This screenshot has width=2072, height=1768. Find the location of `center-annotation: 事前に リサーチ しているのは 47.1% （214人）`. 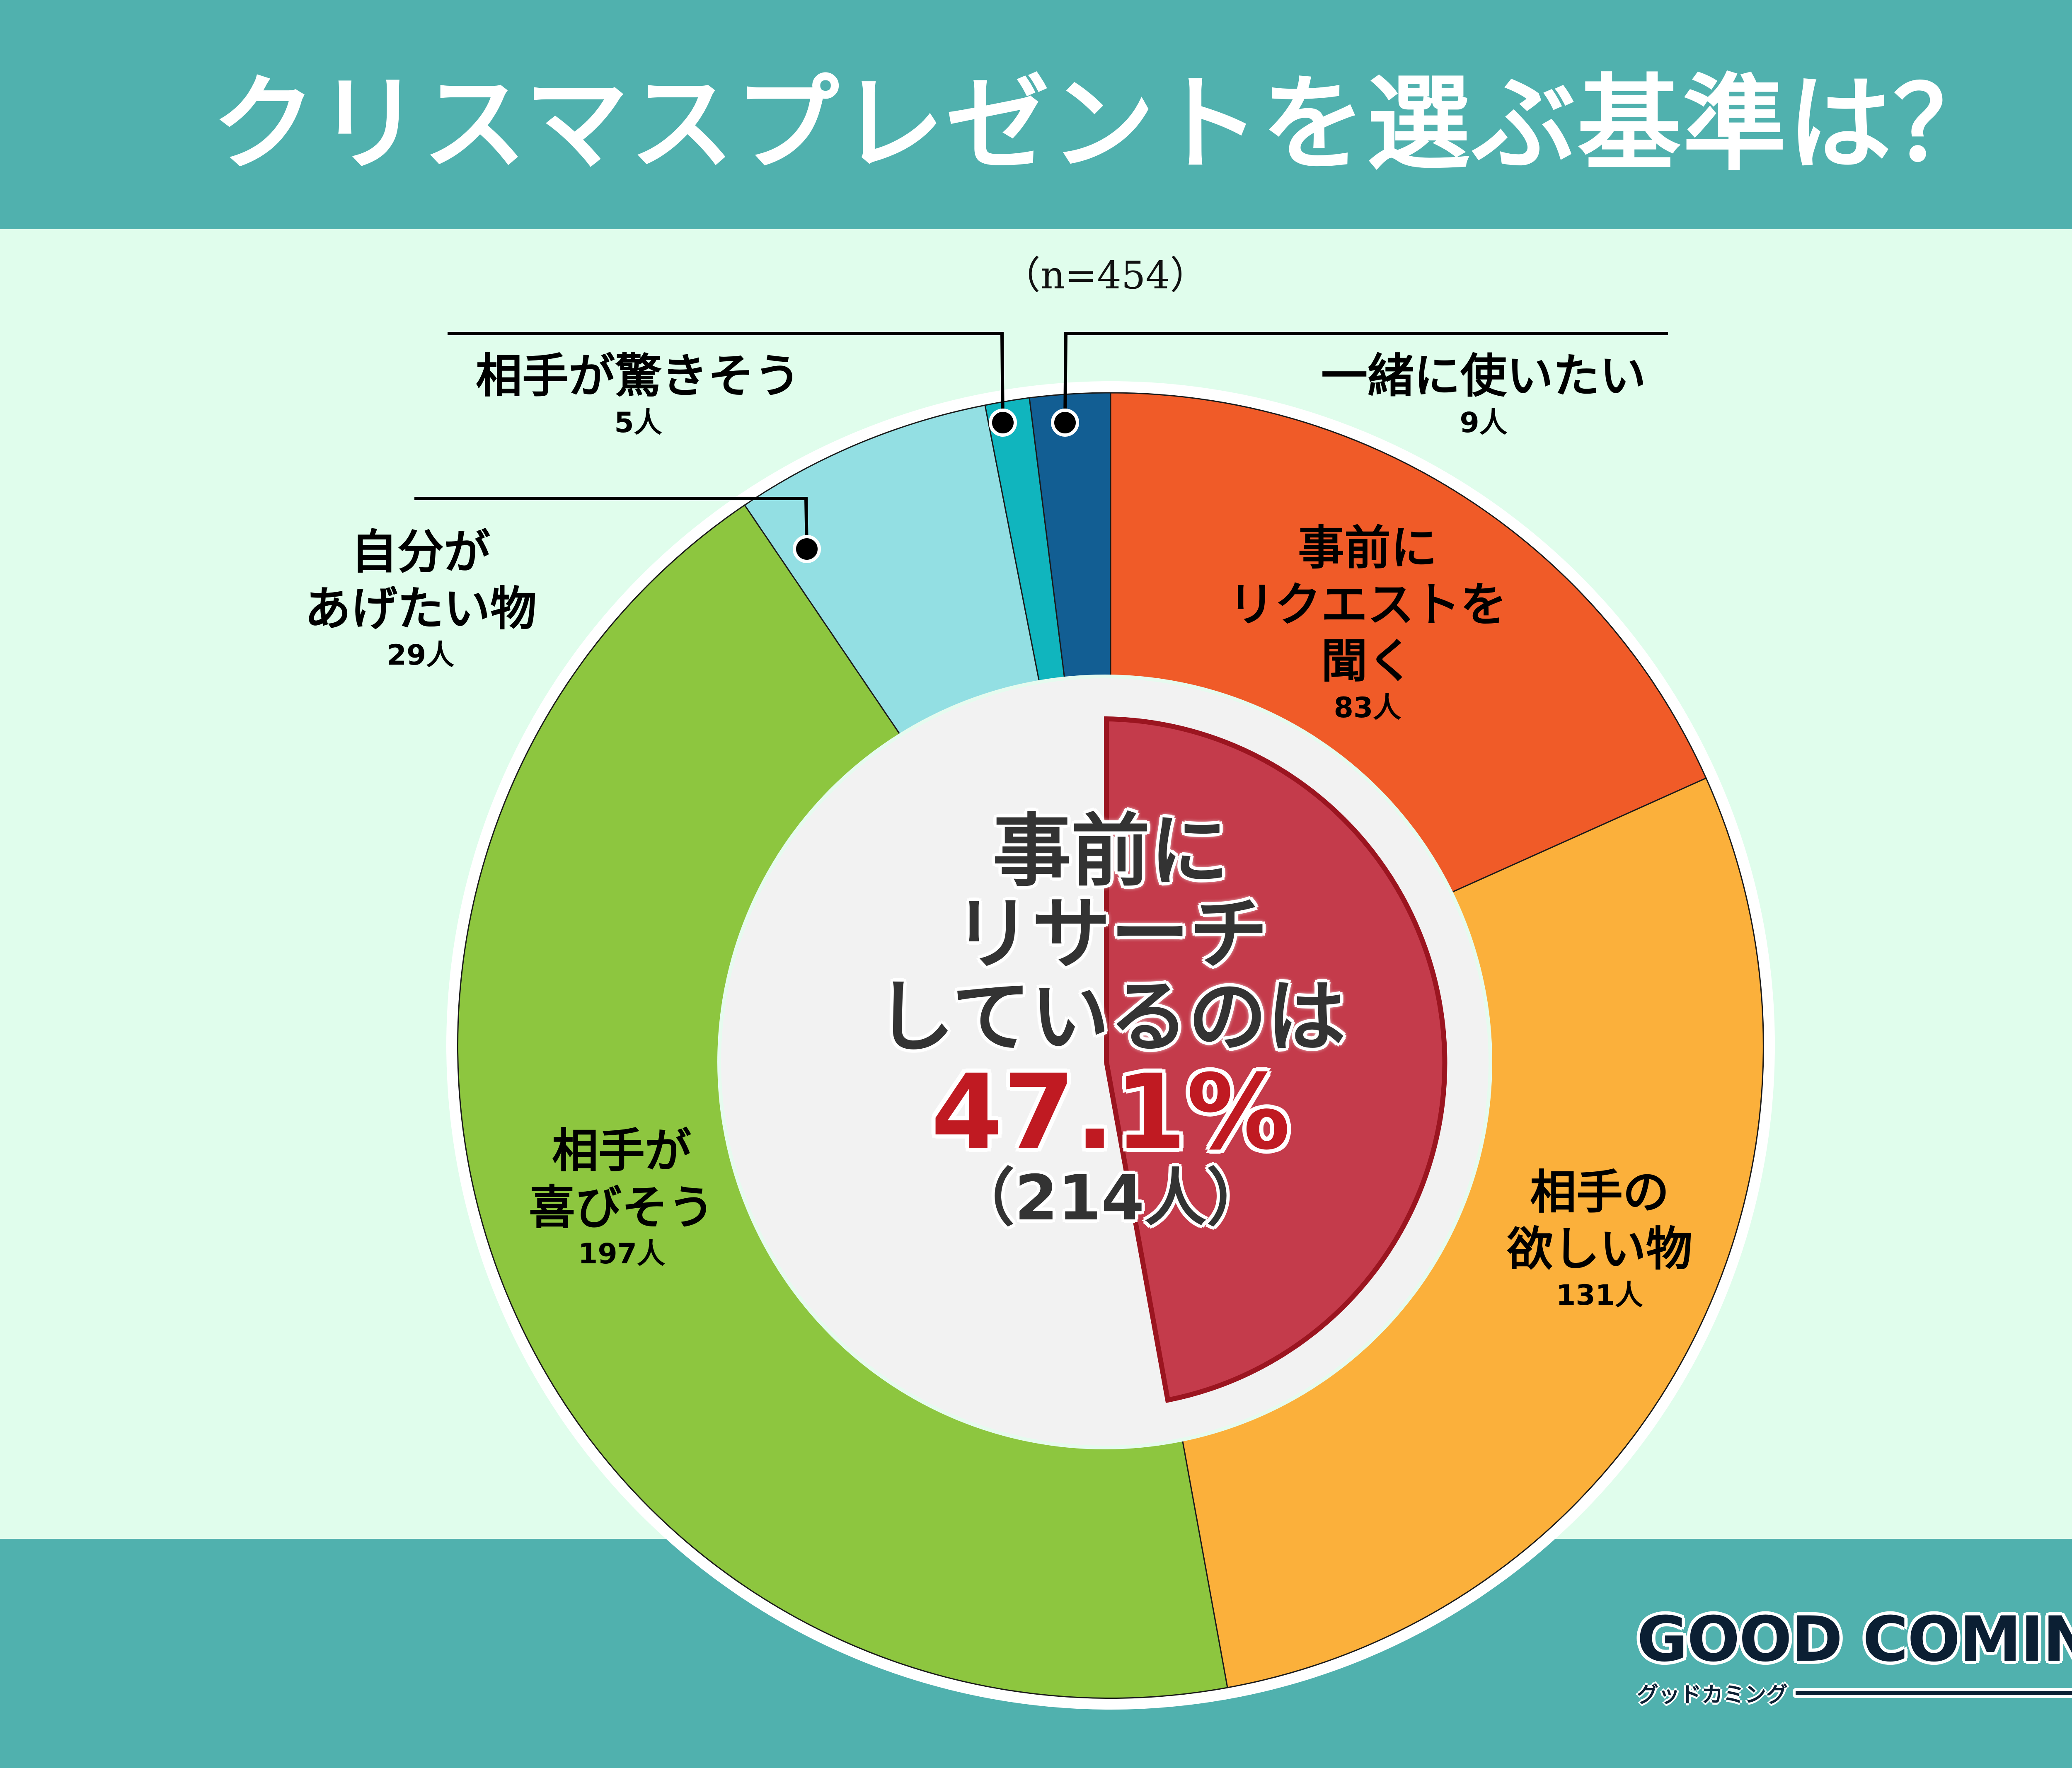

center-annotation: 事前に リサーチ しているのは 47.1% （214人） is located at coordinates (1110, 1019).